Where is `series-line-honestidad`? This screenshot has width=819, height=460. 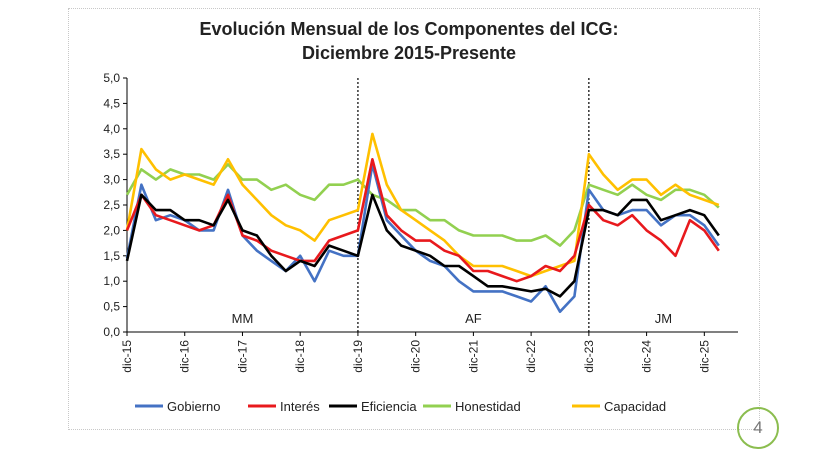 series-line-honestidad is located at coordinates (422, 205).